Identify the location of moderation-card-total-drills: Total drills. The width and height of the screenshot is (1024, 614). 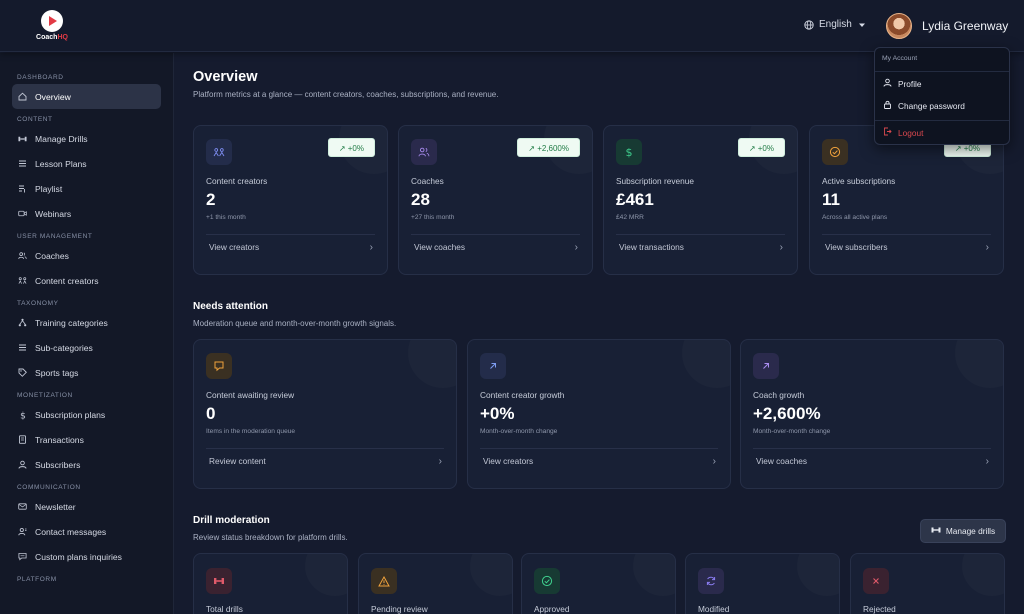
(270, 583).